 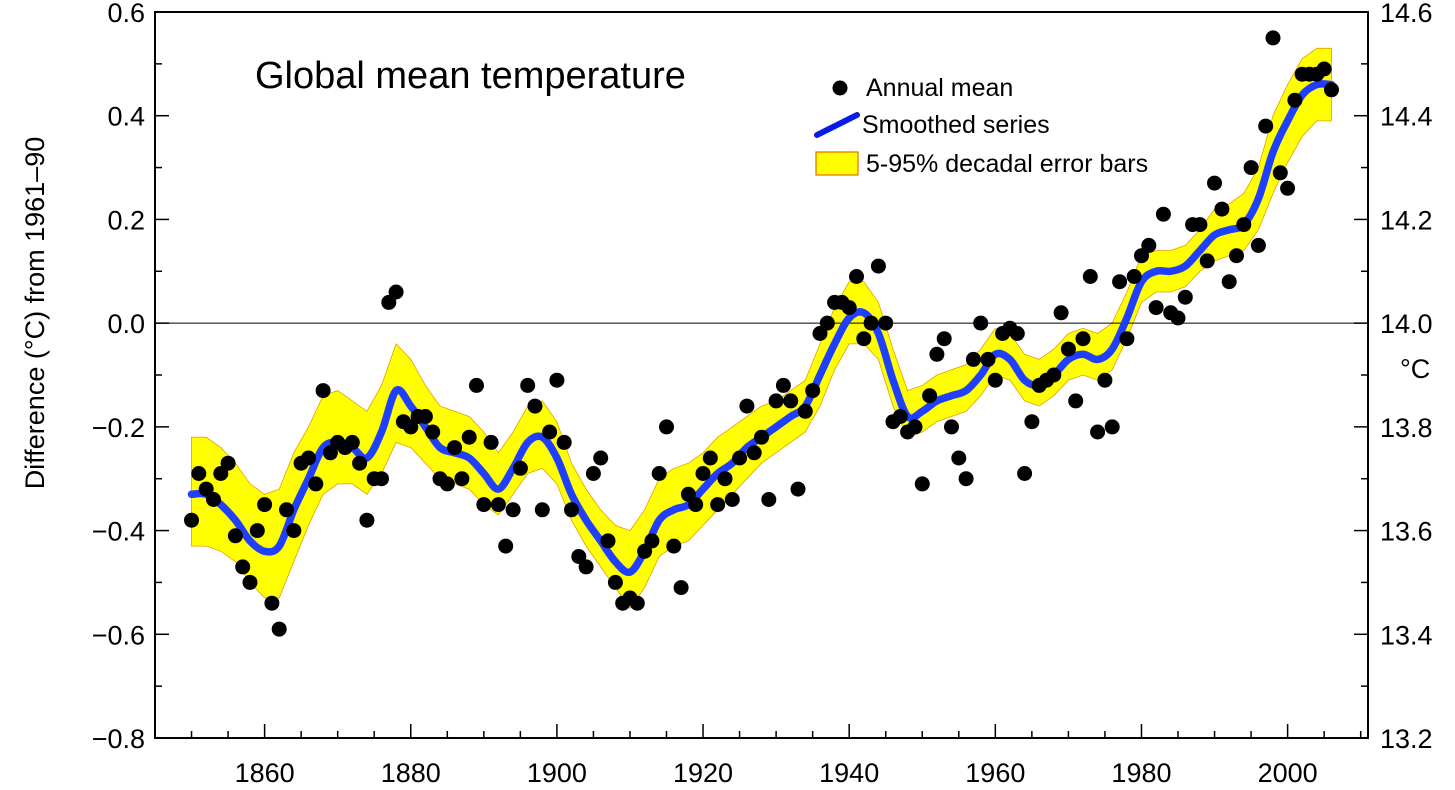 I want to click on y-tick-label: 0.2, so click(x=126, y=220).